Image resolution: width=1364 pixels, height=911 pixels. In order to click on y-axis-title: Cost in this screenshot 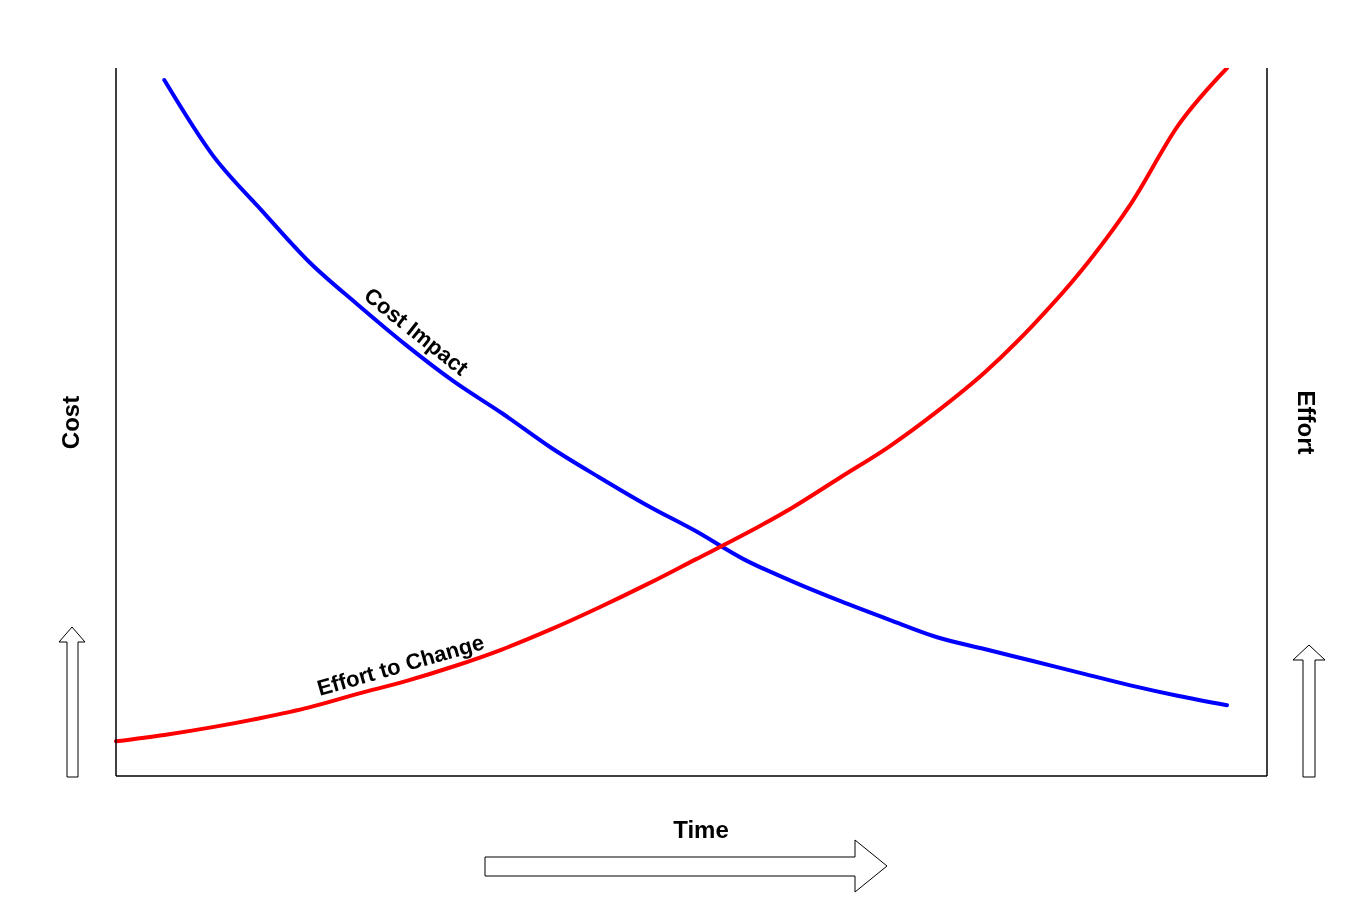, I will do `click(70, 422)`.